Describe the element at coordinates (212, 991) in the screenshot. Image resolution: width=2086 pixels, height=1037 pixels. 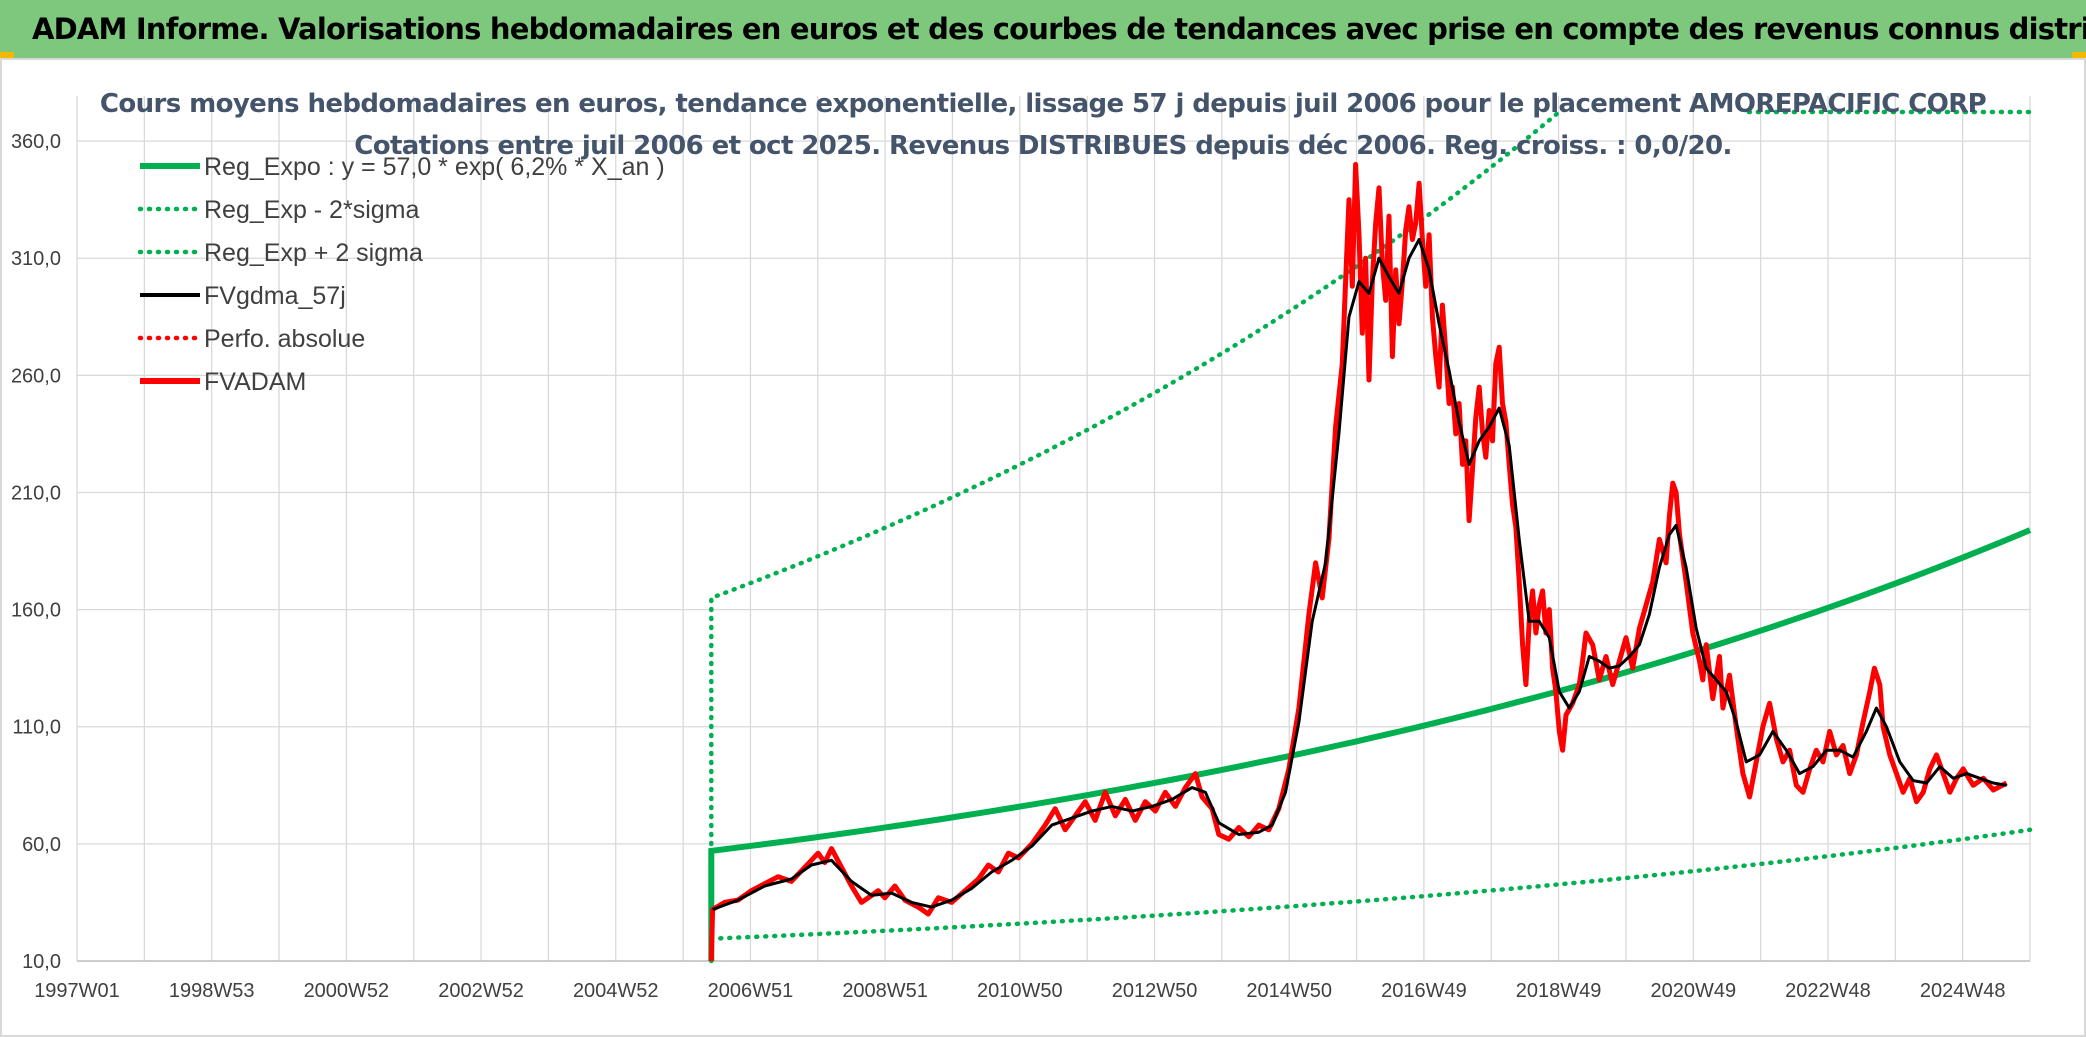
I see `x-tick-label: 1998W53` at that location.